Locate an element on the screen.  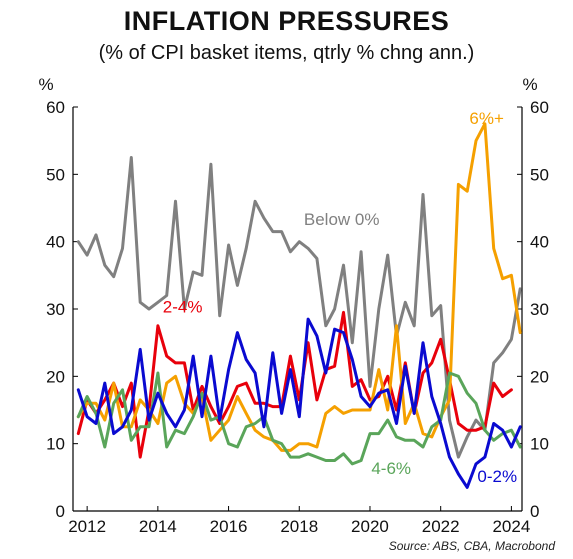
y-tick-label-right: 10 is located at coordinates (539, 444).